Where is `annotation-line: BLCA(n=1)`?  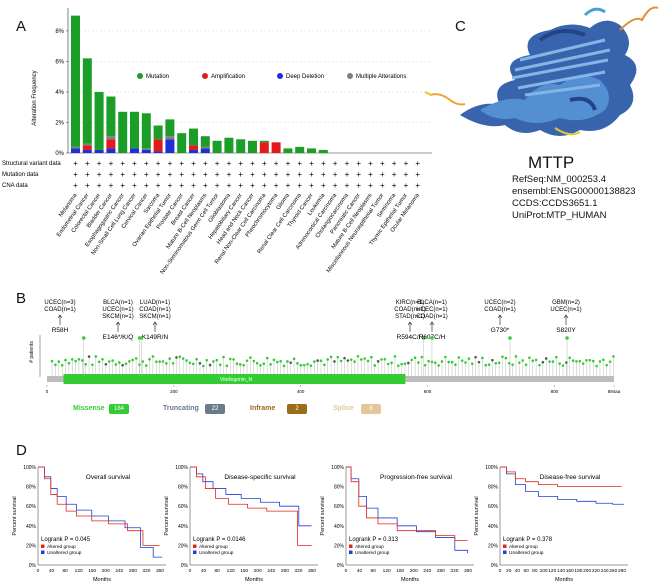
annotation-line: BLCA(n=1) is located at coordinates (118, 303).